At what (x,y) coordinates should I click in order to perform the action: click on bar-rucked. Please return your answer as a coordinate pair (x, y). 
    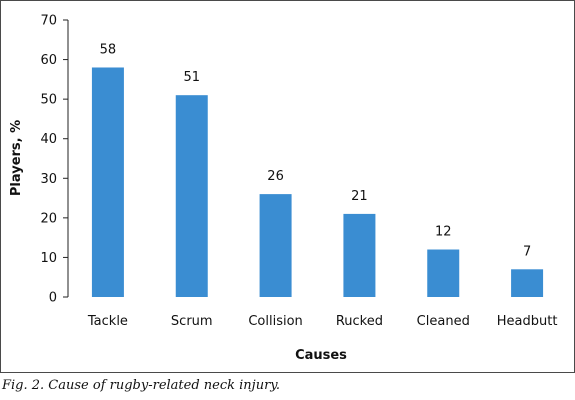
    Looking at the image, I should click on (359, 255).